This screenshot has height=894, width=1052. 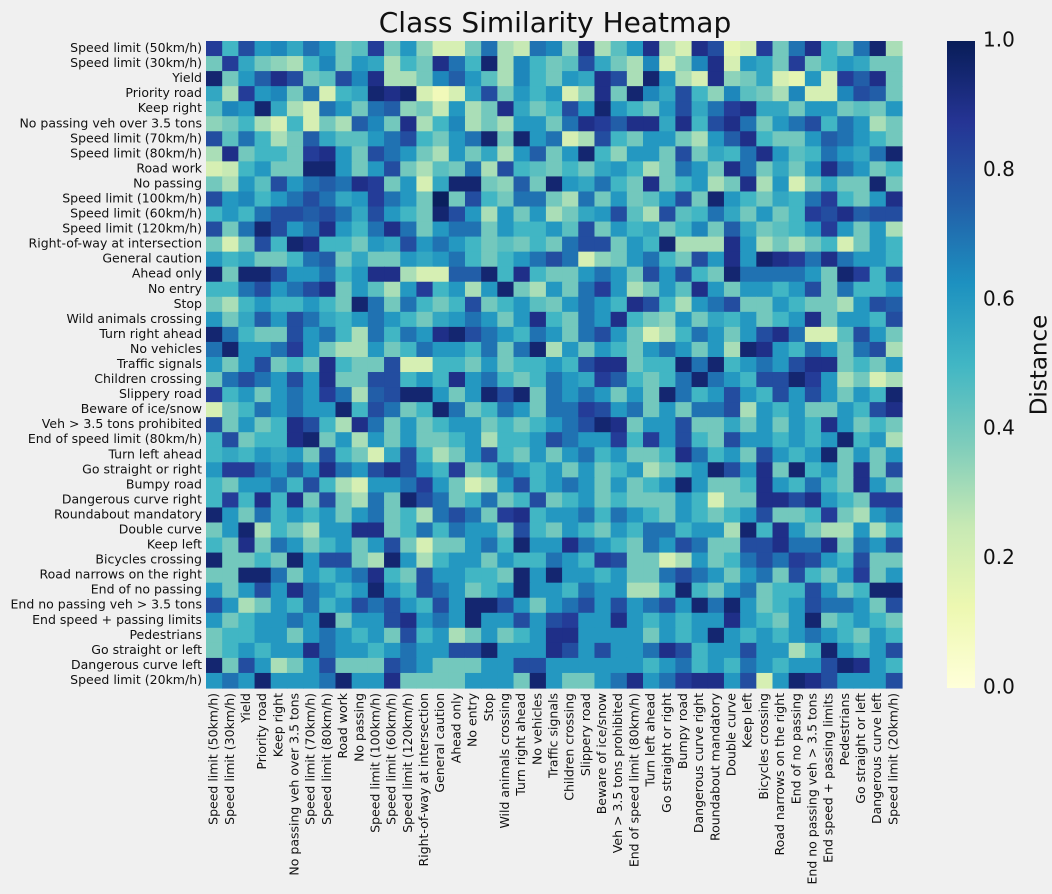 What do you see at coordinates (999, 298) in the screenshot?
I see `colorbar-tick-label: 0.6` at bounding box center [999, 298].